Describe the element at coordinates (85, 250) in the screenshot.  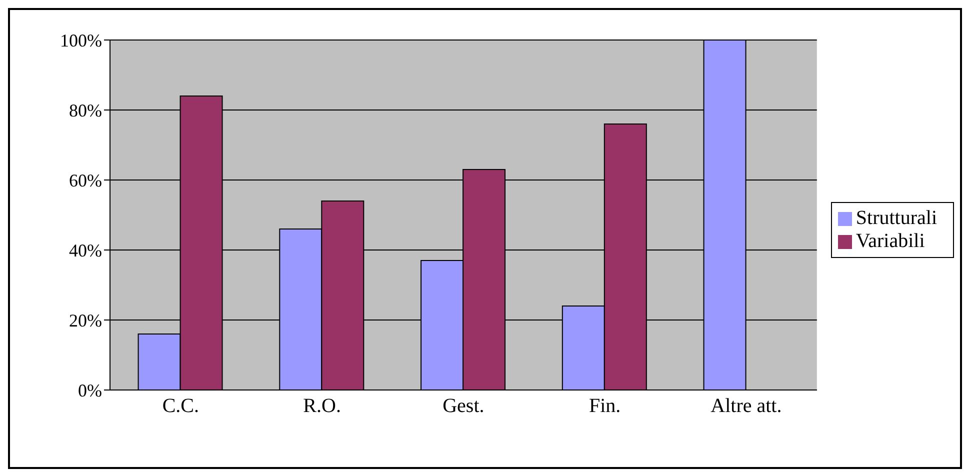
I see `y-tick-label: 40%` at that location.